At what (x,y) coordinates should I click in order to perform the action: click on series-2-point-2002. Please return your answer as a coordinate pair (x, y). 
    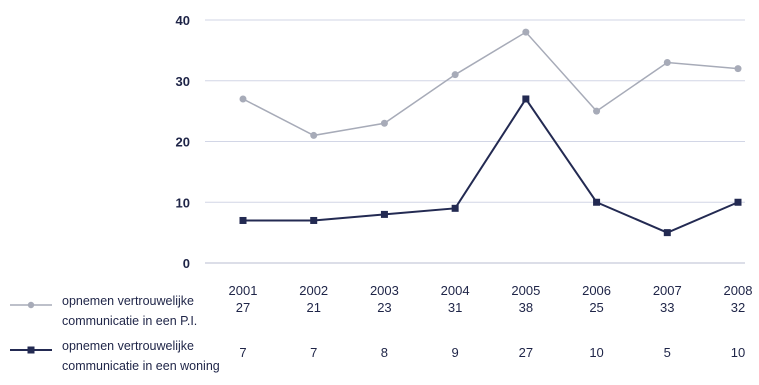
    Looking at the image, I should click on (314, 220).